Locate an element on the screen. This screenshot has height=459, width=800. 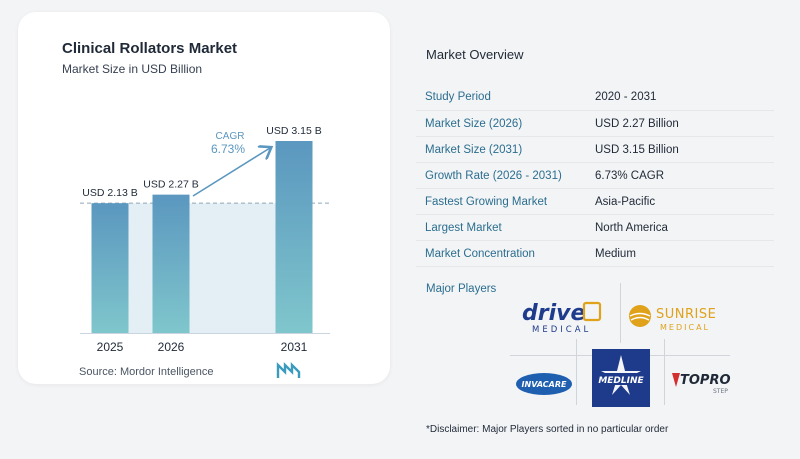
chart-subtitle: Market Size in USD Billion is located at coordinates (132, 69).